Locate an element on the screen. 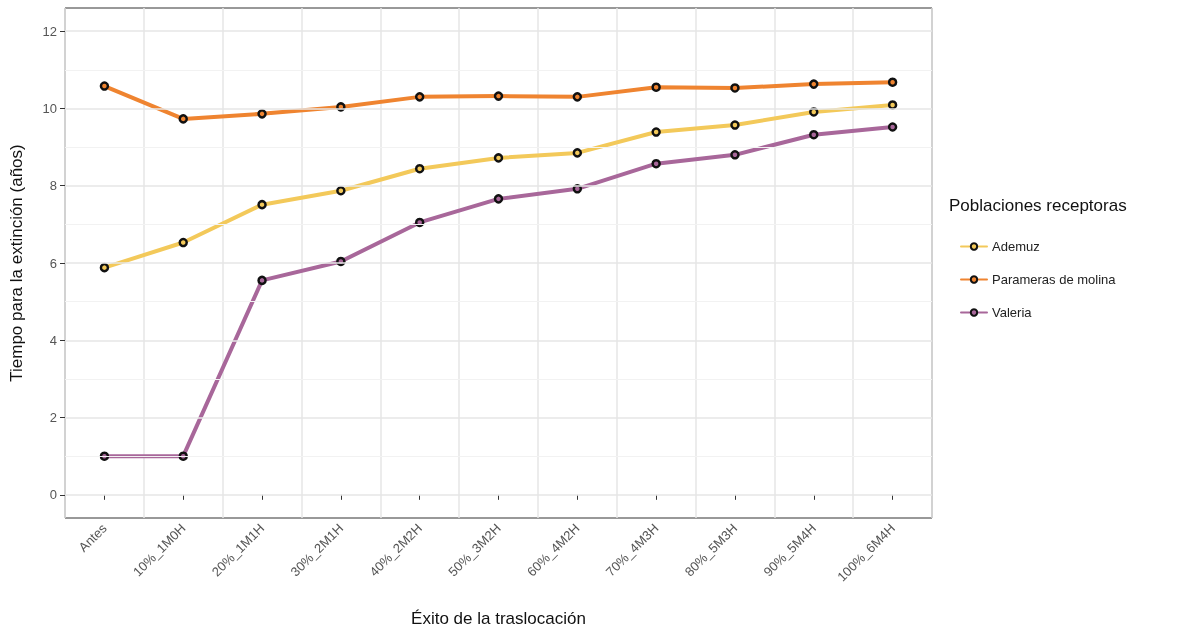  legend-label: Valeria is located at coordinates (1012, 312).